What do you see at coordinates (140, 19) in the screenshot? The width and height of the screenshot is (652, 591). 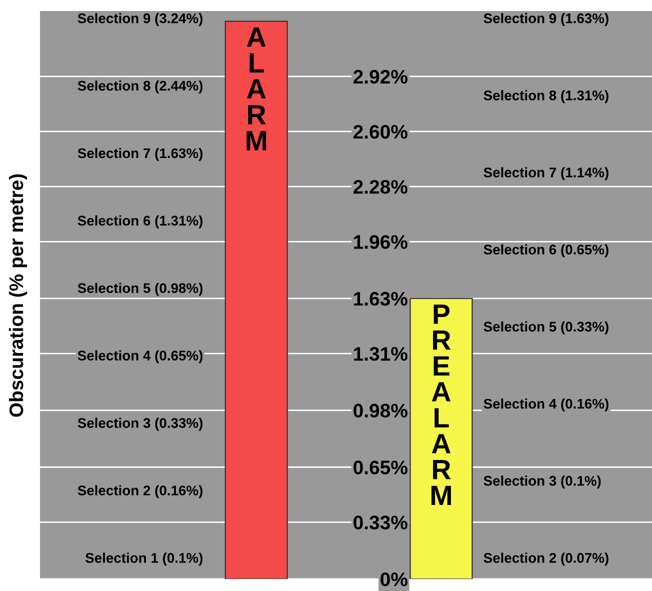 I see `annotation: Selection 9 (3.24%)` at bounding box center [140, 19].